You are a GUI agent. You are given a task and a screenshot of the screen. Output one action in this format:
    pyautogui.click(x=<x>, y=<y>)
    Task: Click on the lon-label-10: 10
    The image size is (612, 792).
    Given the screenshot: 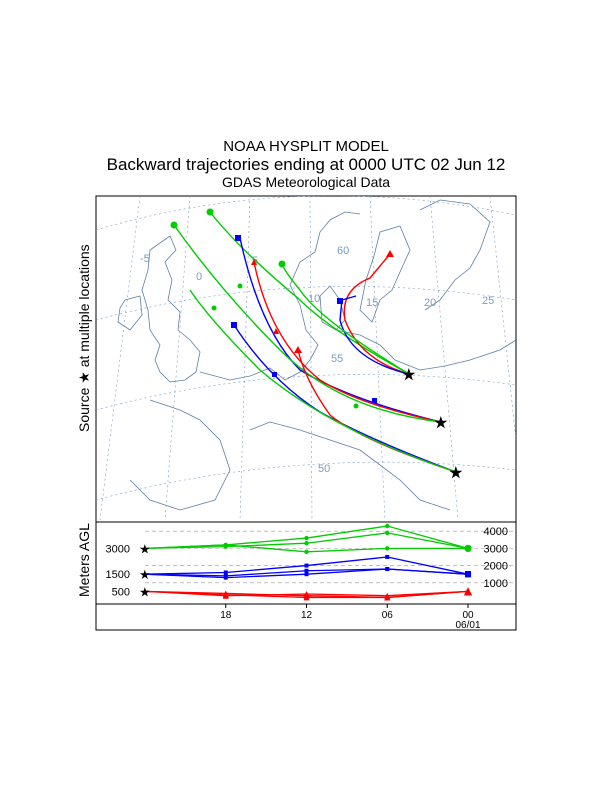 What is the action you would take?
    pyautogui.click(x=314, y=299)
    